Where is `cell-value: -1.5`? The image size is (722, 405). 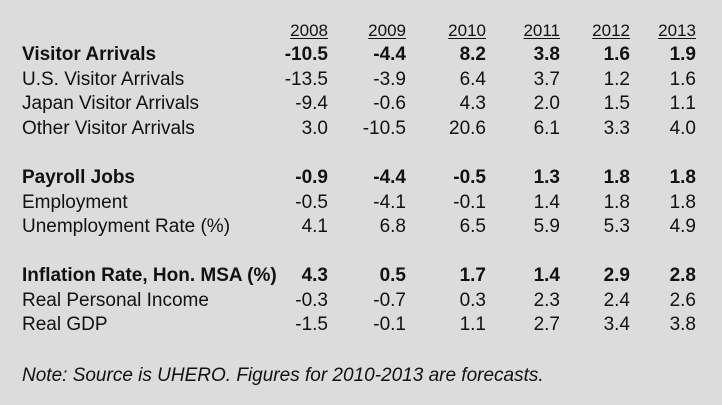
cell-value: -1.5 is located at coordinates (311, 325).